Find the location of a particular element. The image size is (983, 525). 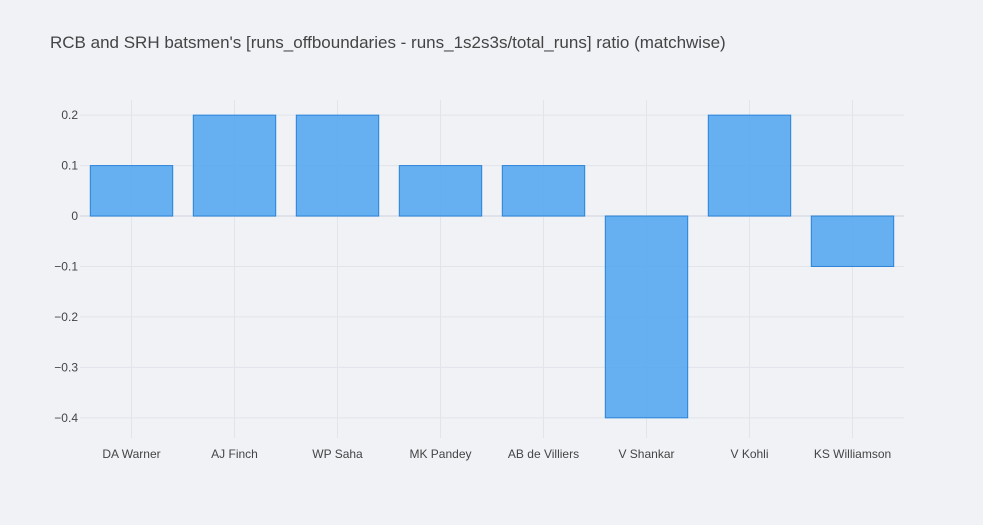

y-tick-label: −0.3 is located at coordinates (66, 367).